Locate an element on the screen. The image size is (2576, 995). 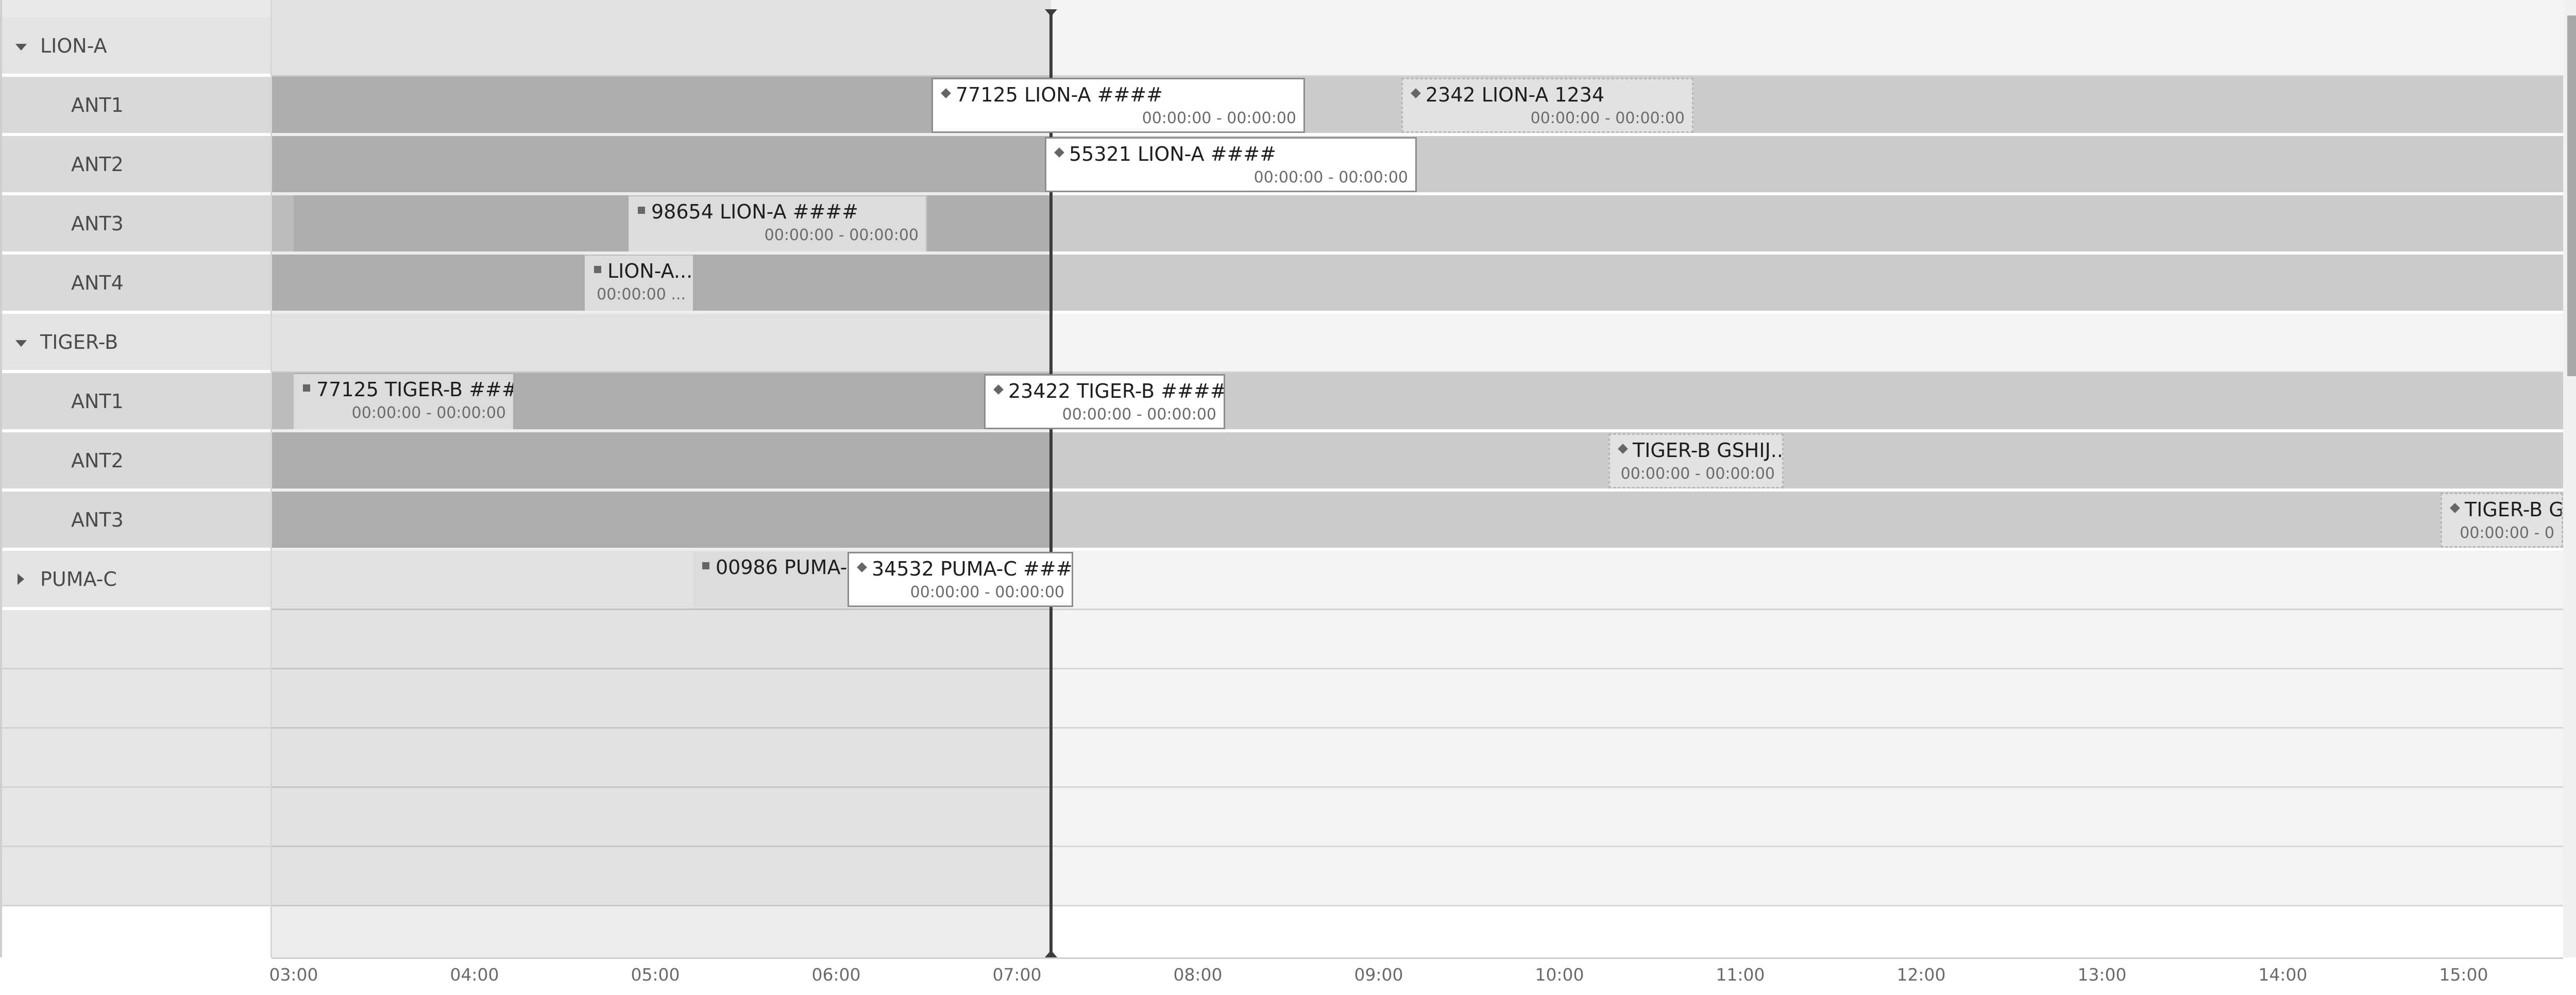
current-time-top-marker is located at coordinates (1051, 13).